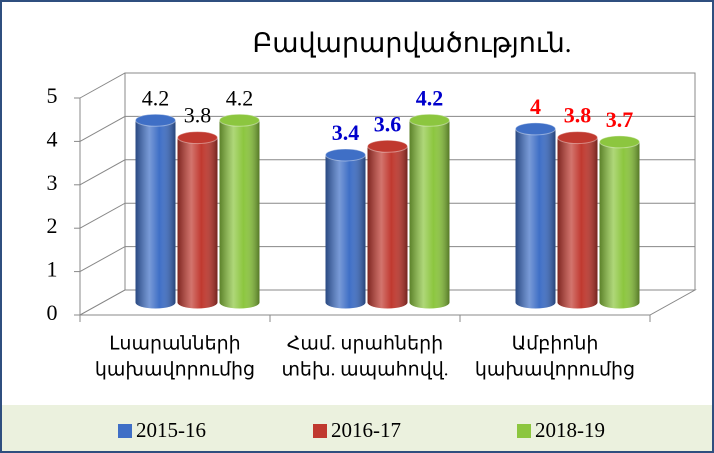 Image resolution: width=714 pixels, height=453 pixels. Describe the element at coordinates (52, 312) in the screenshot. I see `y-tick-label: 0` at that location.